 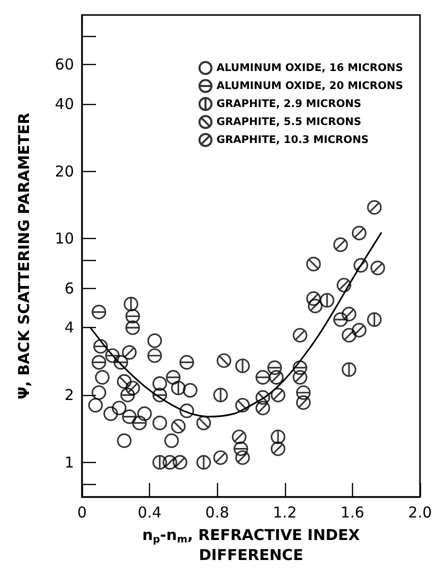 What do you see at coordinates (69, 288) in the screenshot?
I see `y-tick-label: 6` at bounding box center [69, 288].